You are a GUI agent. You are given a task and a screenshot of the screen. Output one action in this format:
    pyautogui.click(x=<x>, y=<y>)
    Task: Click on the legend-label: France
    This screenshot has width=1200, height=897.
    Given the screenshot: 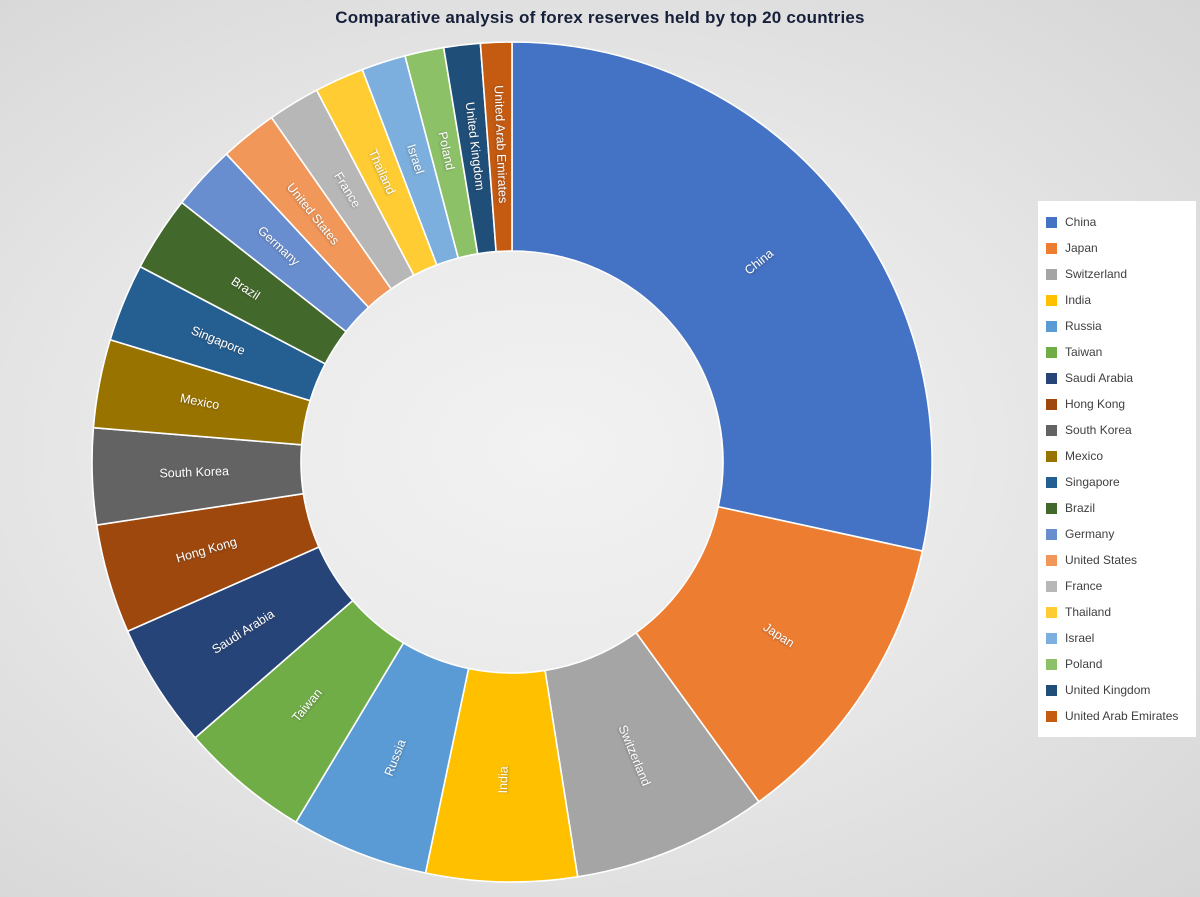 What is the action you would take?
    pyautogui.click(x=1084, y=586)
    